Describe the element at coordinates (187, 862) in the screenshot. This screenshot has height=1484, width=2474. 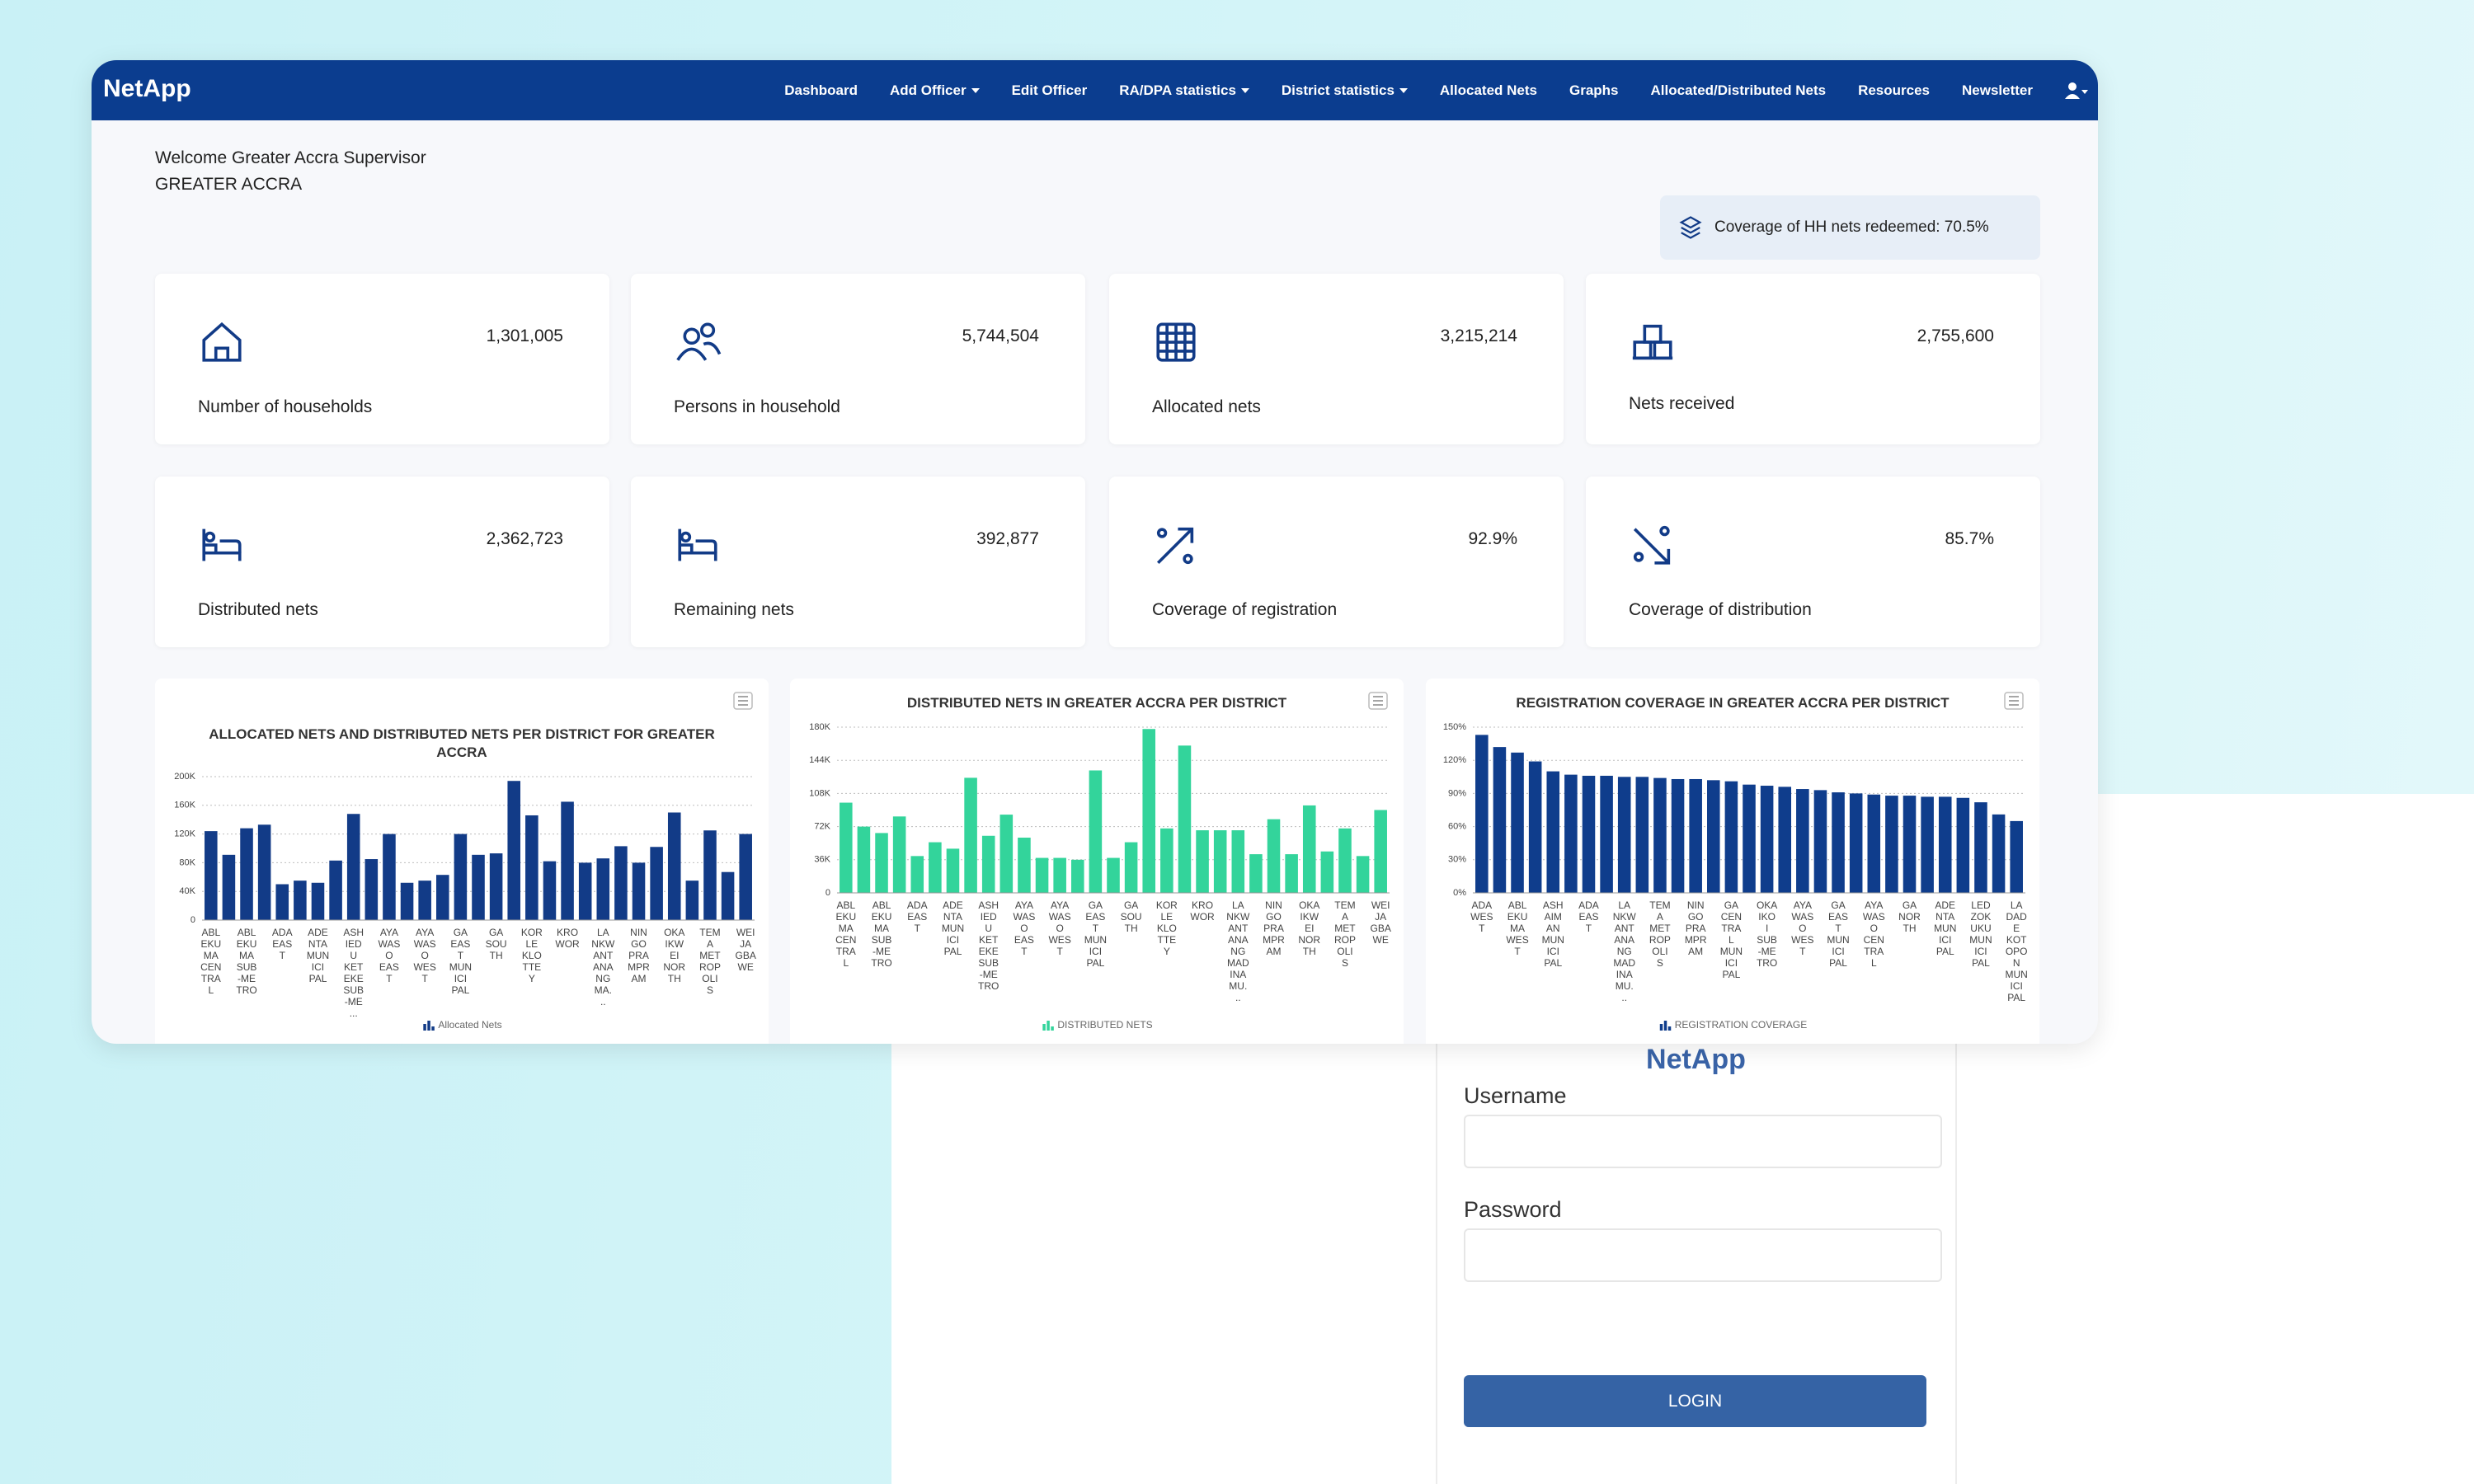
I see `y-tick-label: 80K` at that location.